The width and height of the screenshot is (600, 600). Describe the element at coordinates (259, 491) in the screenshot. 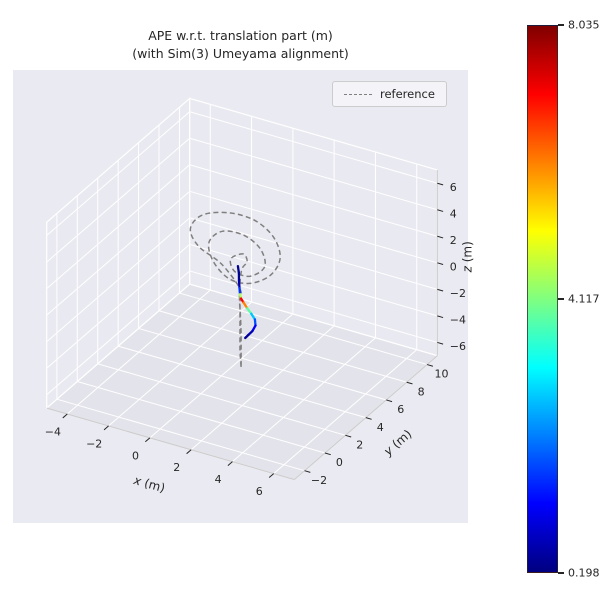

I see `x-tick-label: 6` at that location.